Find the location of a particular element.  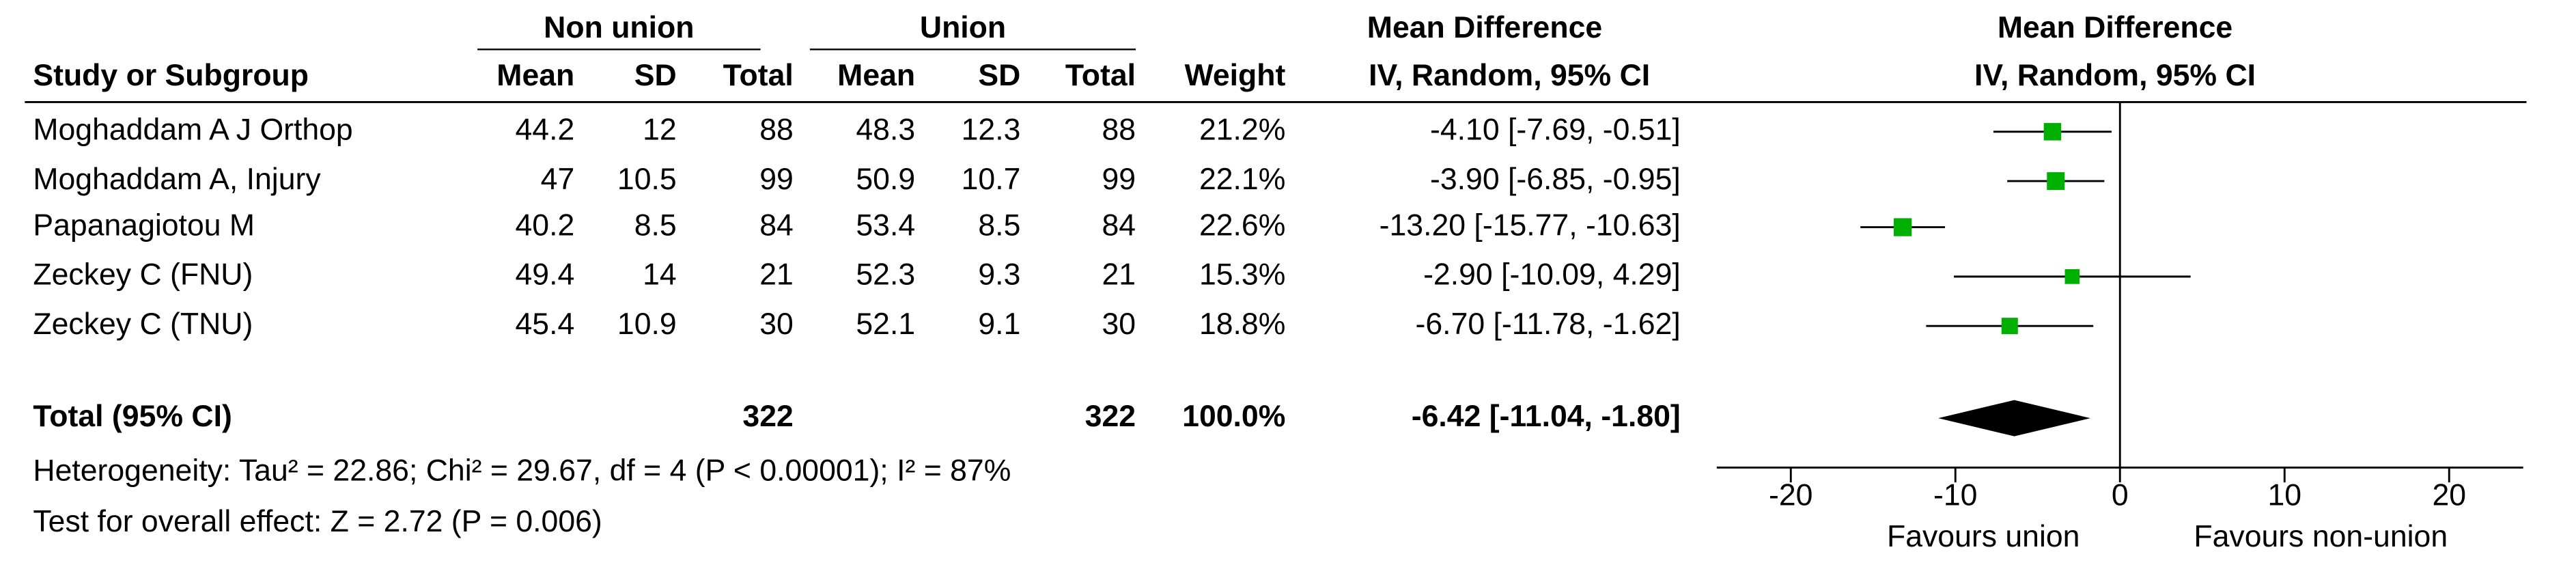

cell: 52.3 is located at coordinates (886, 275).